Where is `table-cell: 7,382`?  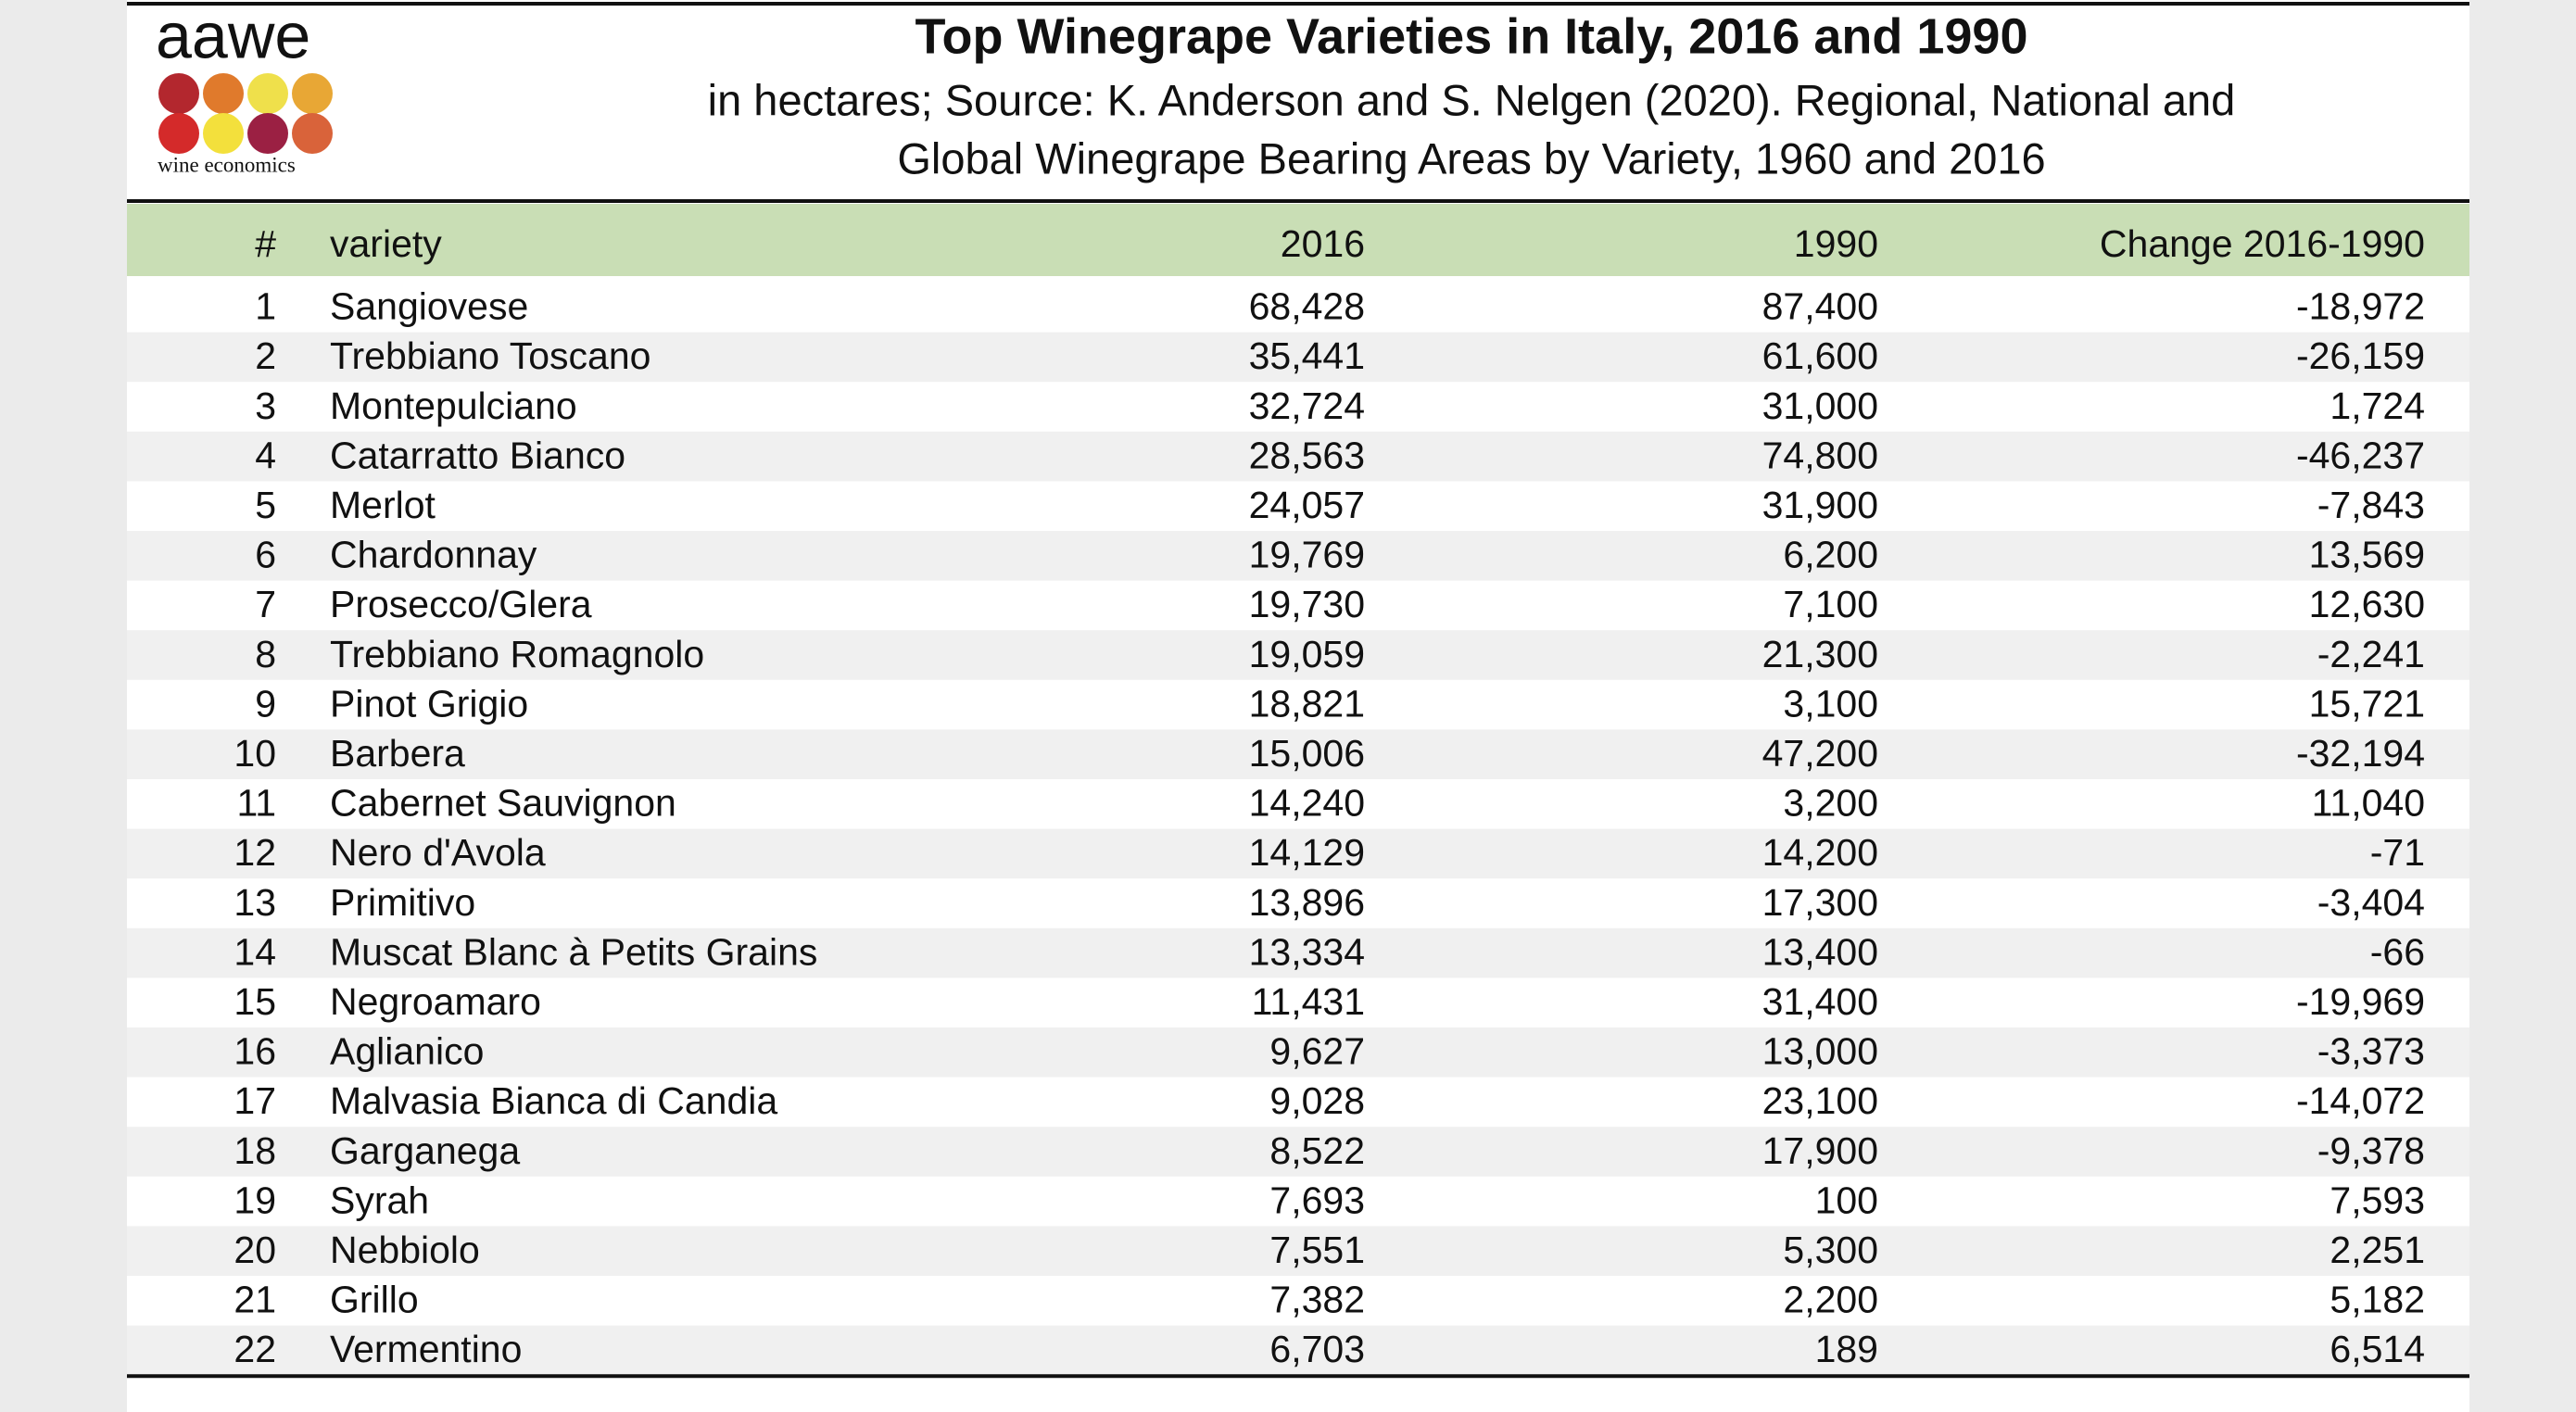 table-cell: 7,382 is located at coordinates (1317, 1300).